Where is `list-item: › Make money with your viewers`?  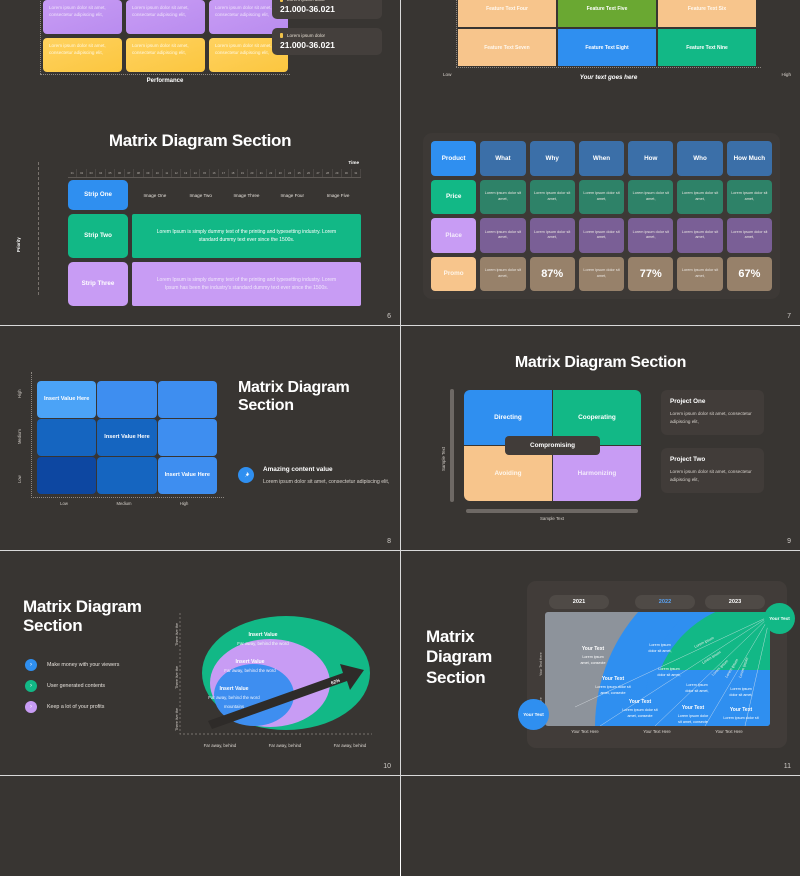 list-item: › Make money with your viewers is located at coordinates (72, 665).